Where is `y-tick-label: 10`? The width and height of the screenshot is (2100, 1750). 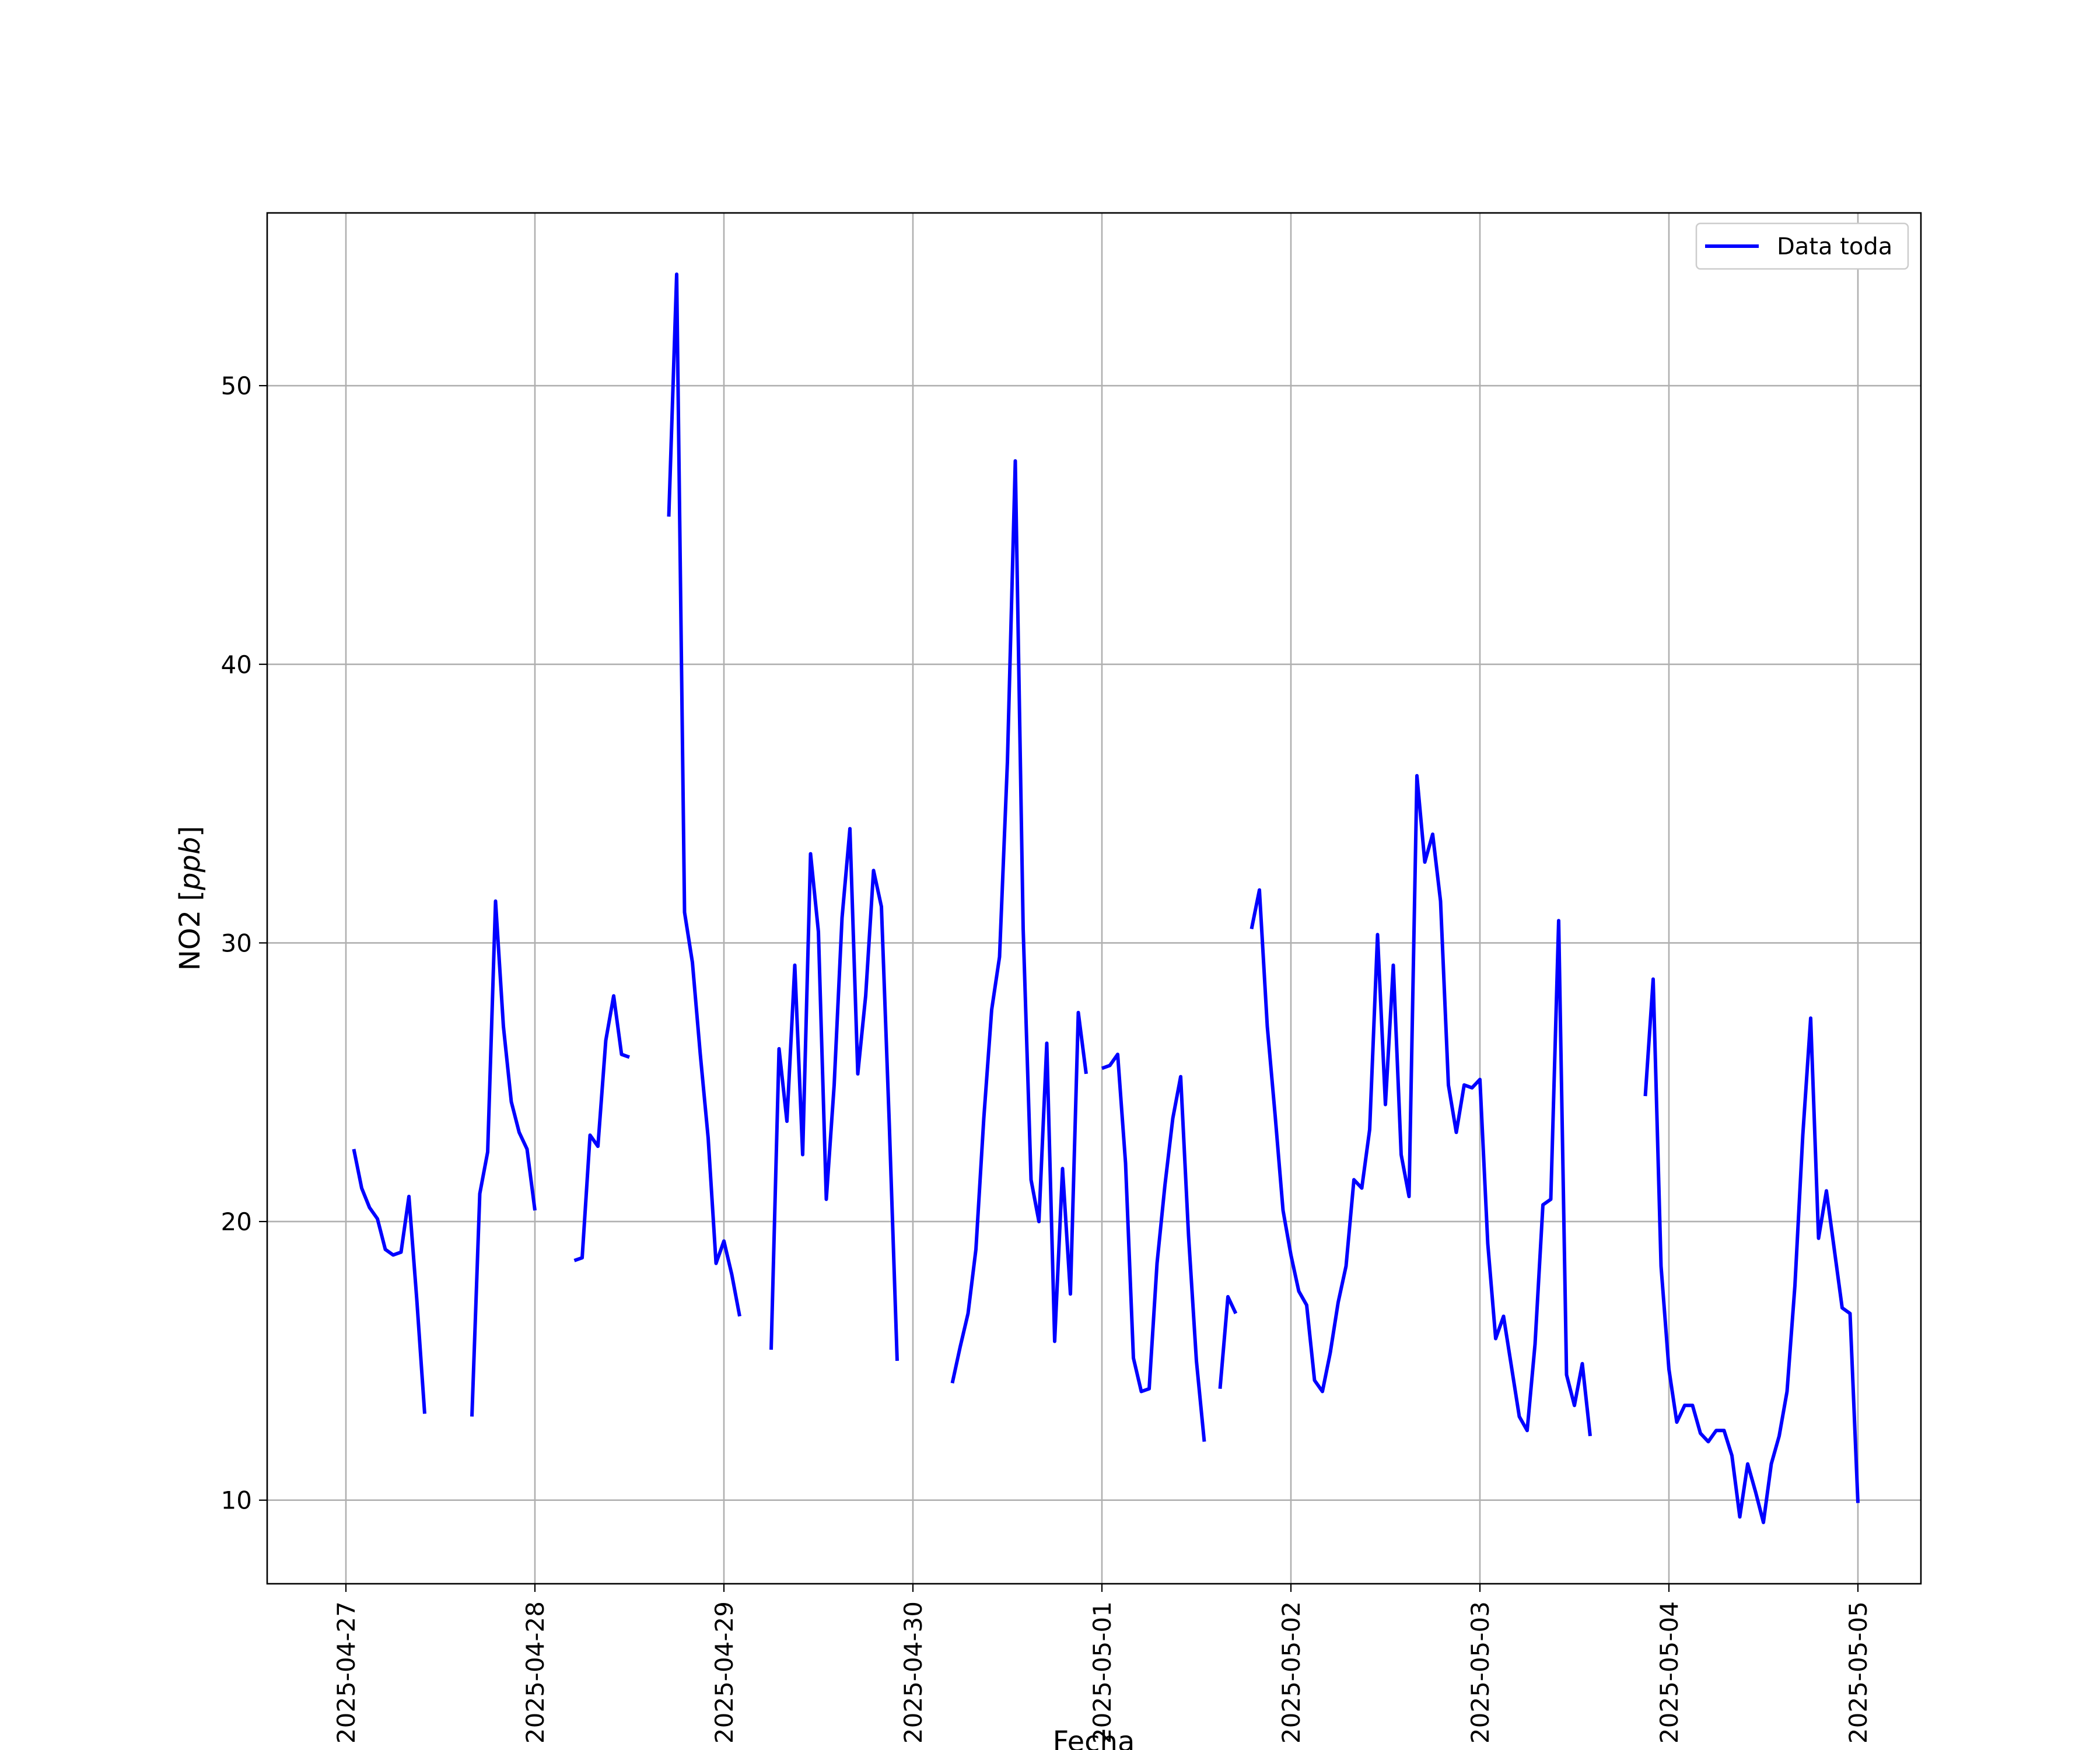
y-tick-label: 10 is located at coordinates (236, 1500).